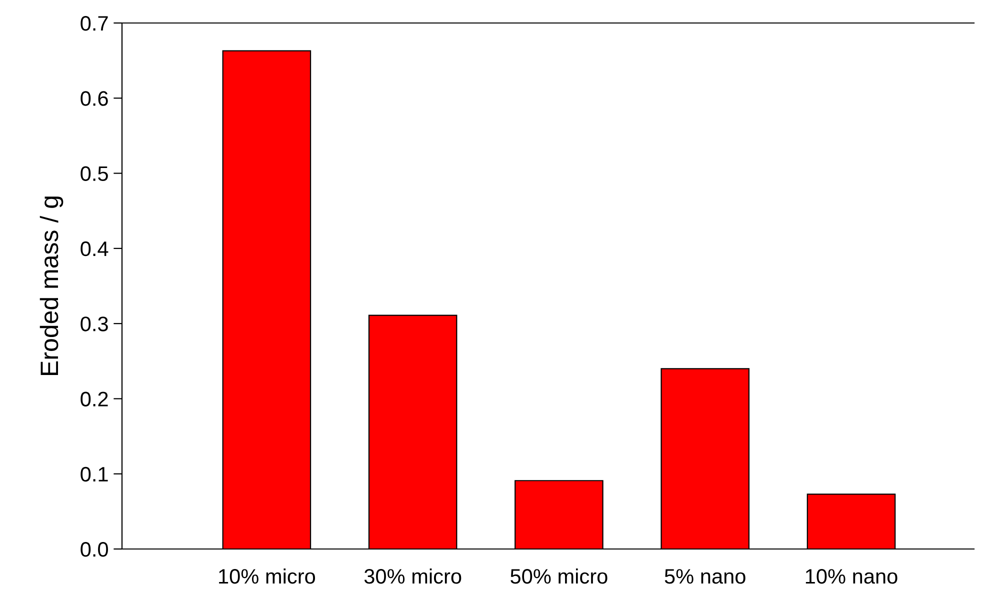 The image size is (996, 604). I want to click on y-tick-label: 0.3, so click(94, 324).